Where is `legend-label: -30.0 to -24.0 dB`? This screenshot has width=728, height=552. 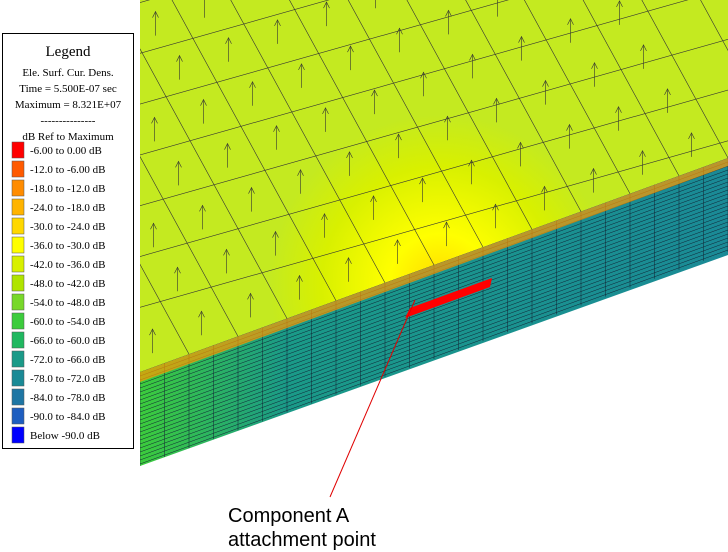
legend-label: -30.0 to -24.0 dB is located at coordinates (67, 227).